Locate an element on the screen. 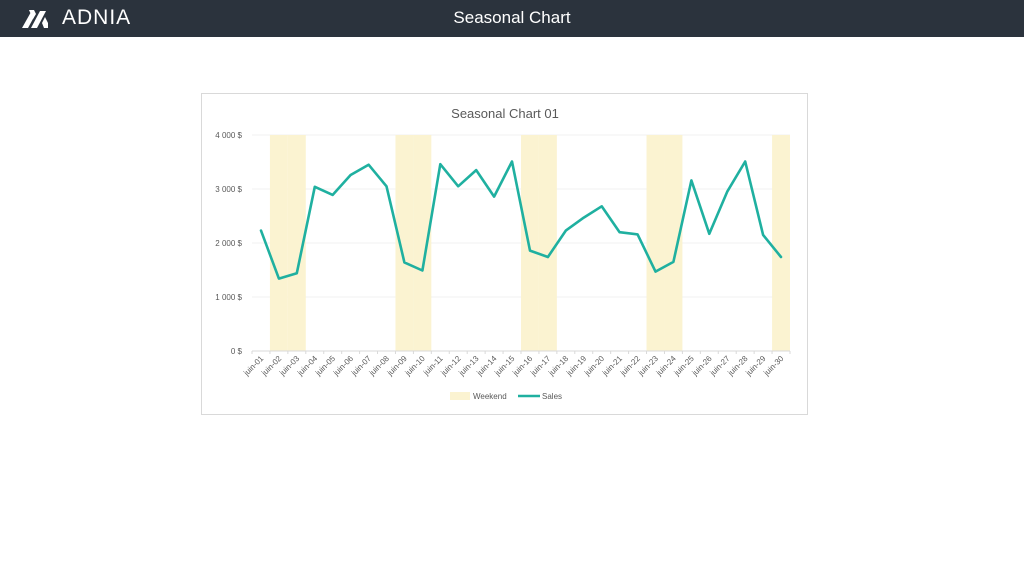  legend-weekend-label: Weekend is located at coordinates (490, 396).